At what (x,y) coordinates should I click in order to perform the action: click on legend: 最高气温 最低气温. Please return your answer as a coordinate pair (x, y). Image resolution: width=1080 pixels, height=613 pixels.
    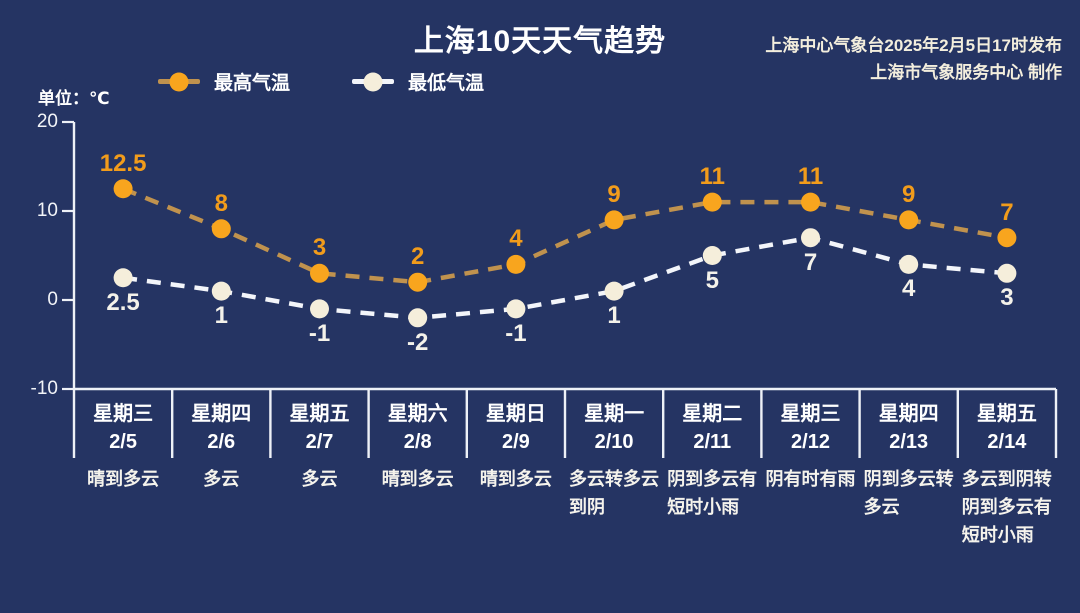
    Looking at the image, I should click on (321, 81).